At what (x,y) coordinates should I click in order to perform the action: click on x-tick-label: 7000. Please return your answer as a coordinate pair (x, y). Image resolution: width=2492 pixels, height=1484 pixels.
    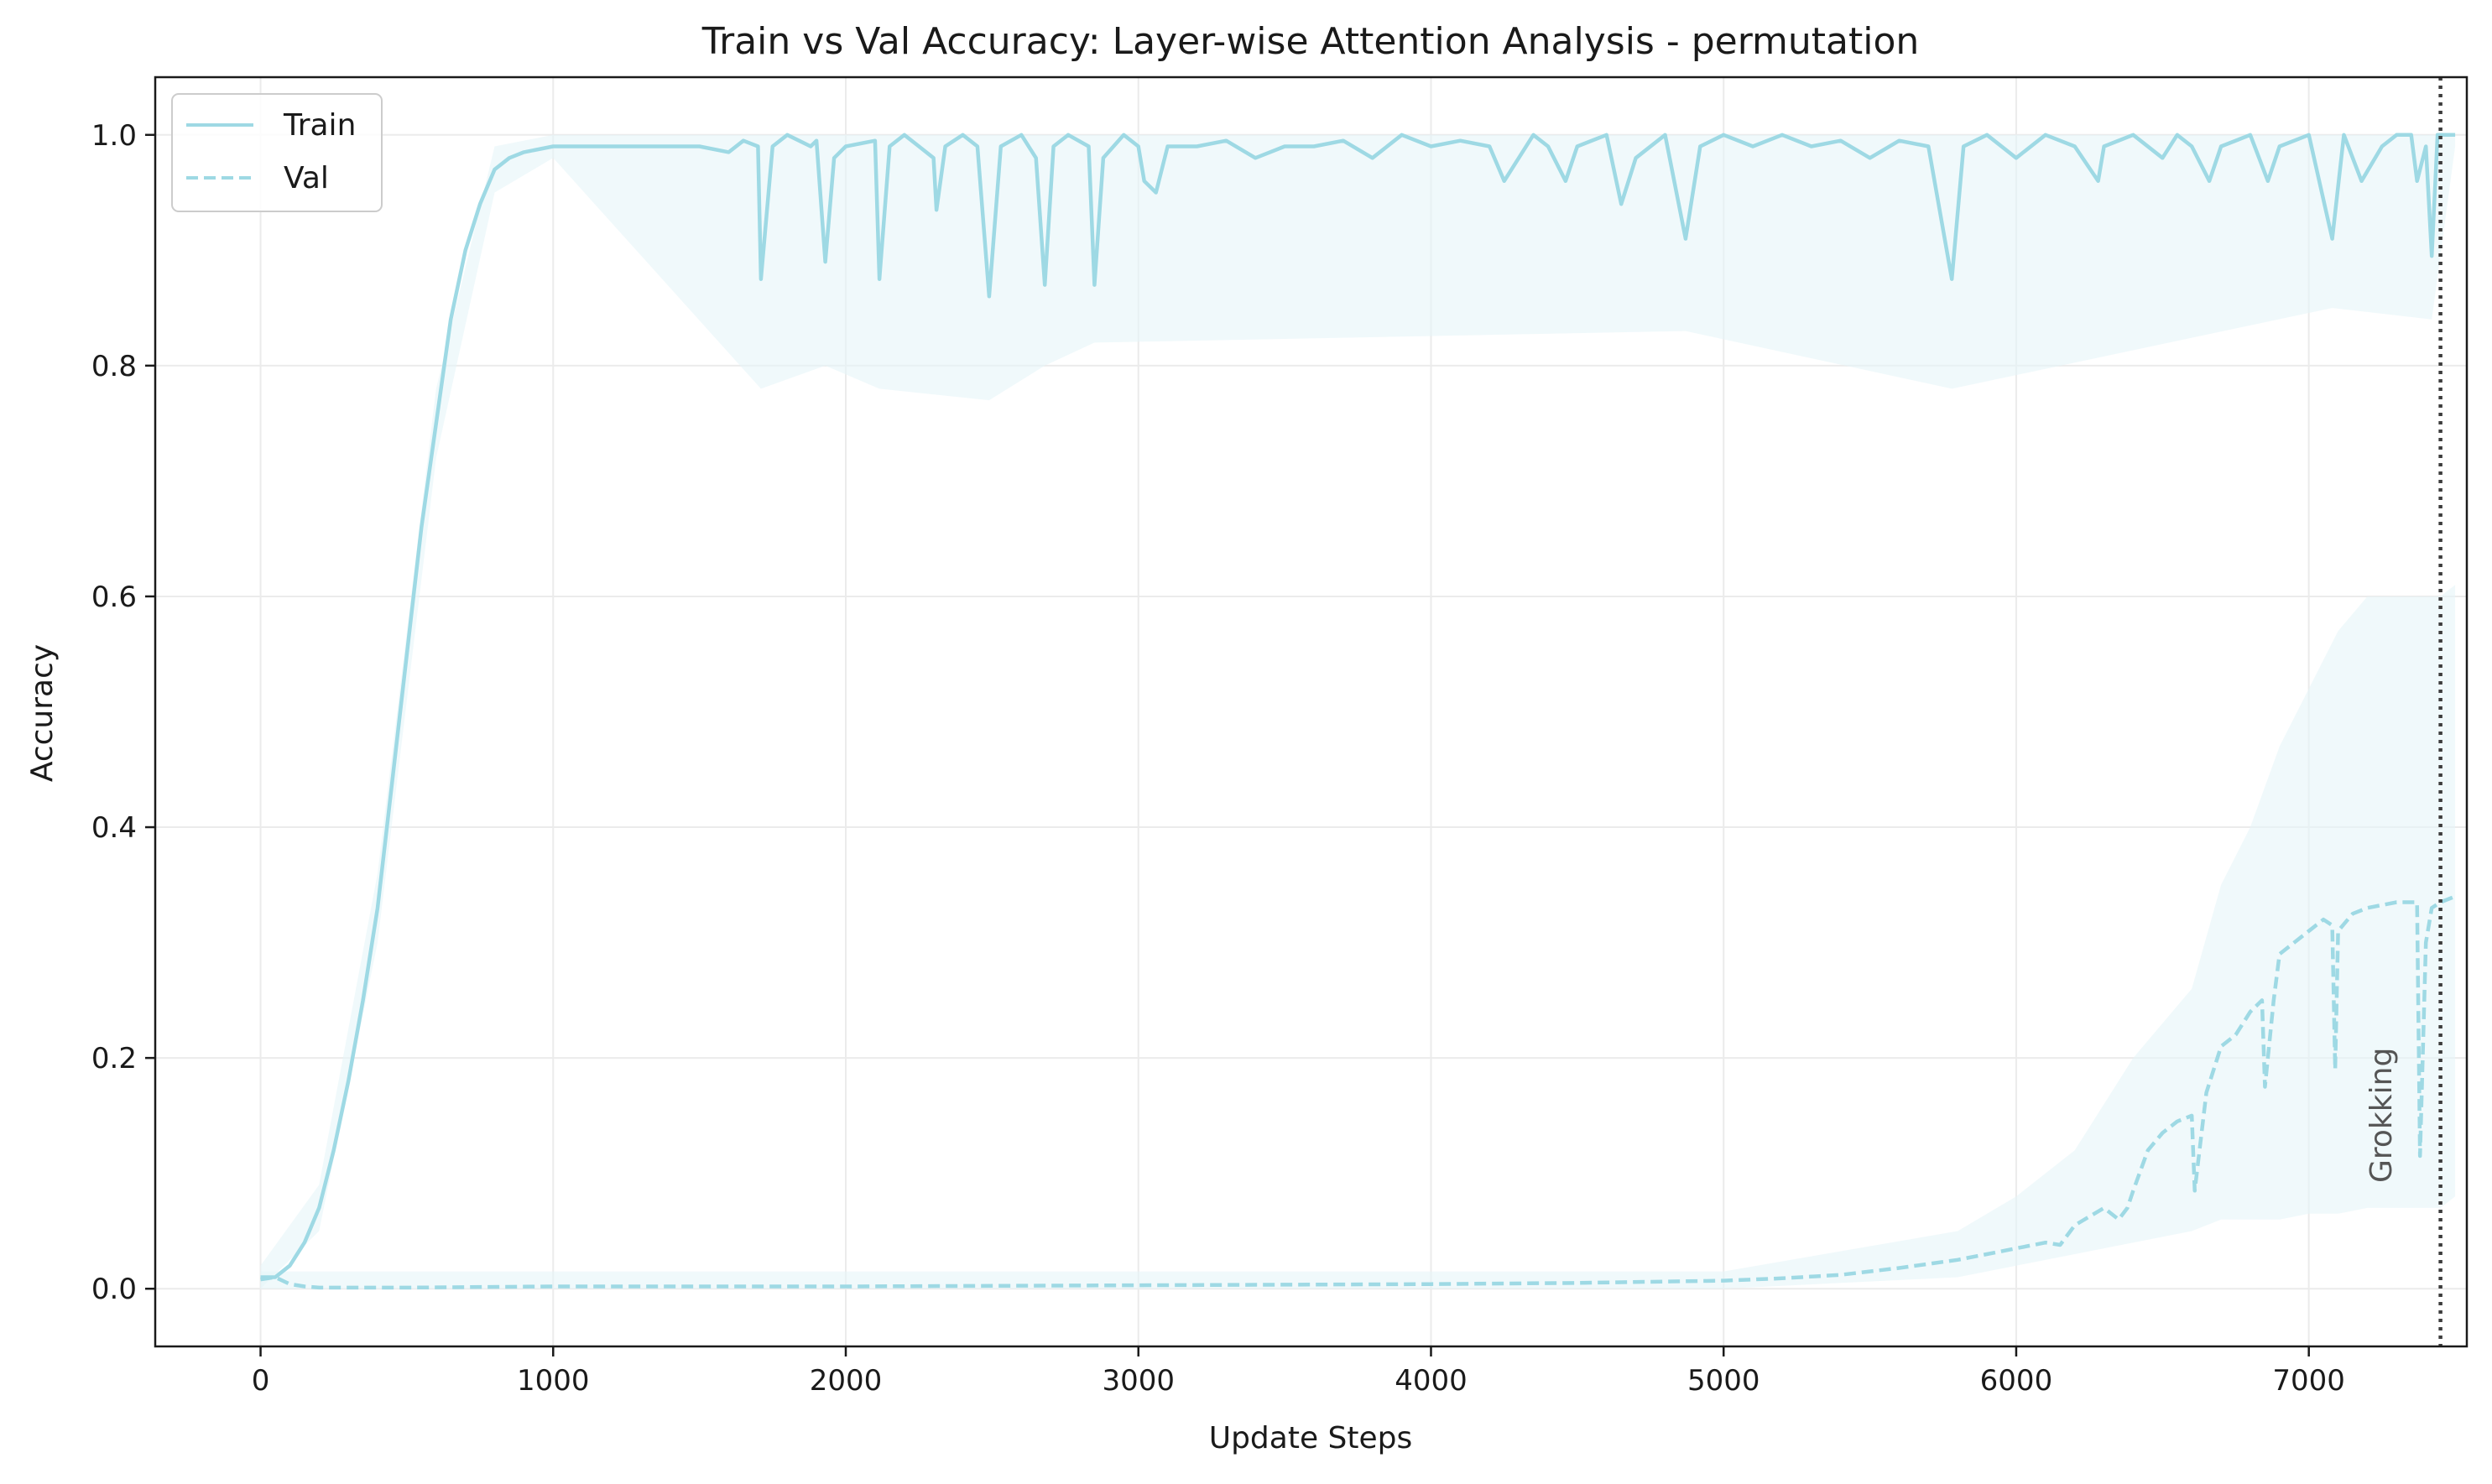
    Looking at the image, I should click on (2309, 1381).